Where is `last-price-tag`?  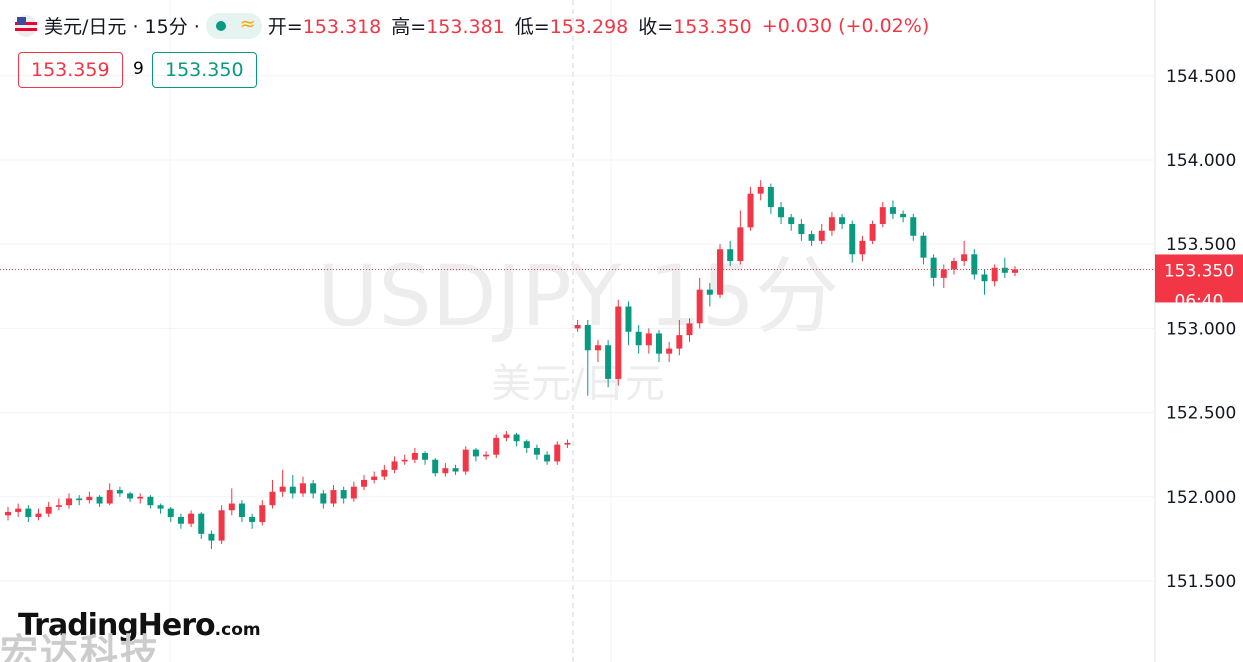
last-price-tag is located at coordinates (1199, 278).